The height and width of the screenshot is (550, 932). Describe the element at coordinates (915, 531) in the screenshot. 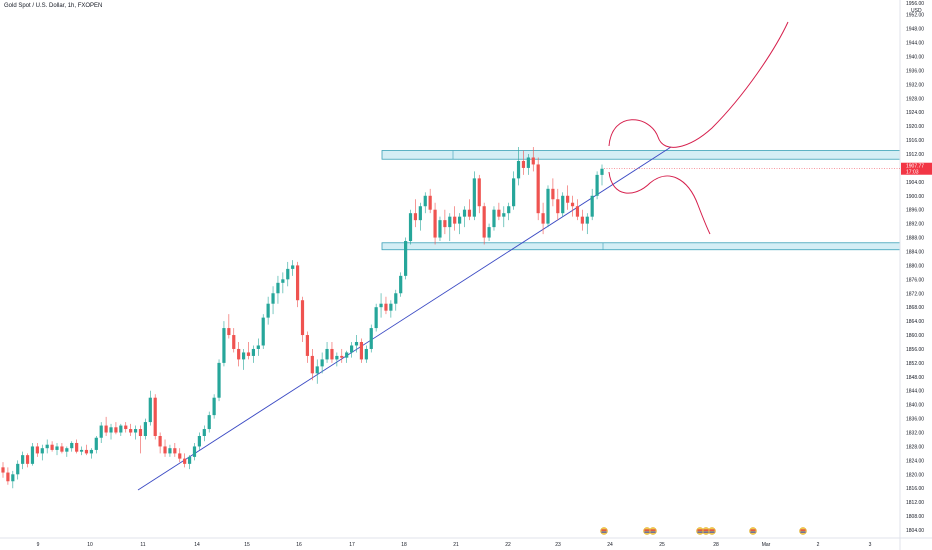

I see `y-tick-label: 1804.00` at that location.